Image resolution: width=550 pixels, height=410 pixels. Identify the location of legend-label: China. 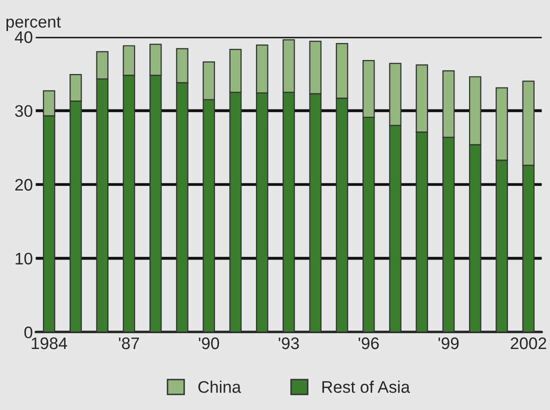
(220, 386).